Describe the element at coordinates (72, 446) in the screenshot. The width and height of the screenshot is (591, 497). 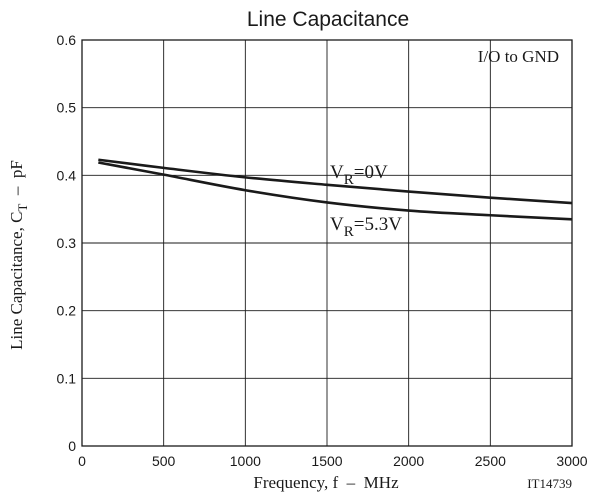
I see `y-tick-label: 0` at that location.